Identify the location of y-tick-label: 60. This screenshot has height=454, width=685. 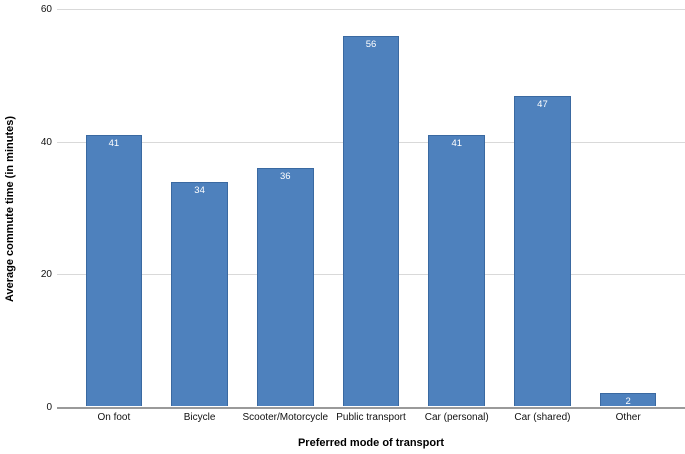
(46, 9).